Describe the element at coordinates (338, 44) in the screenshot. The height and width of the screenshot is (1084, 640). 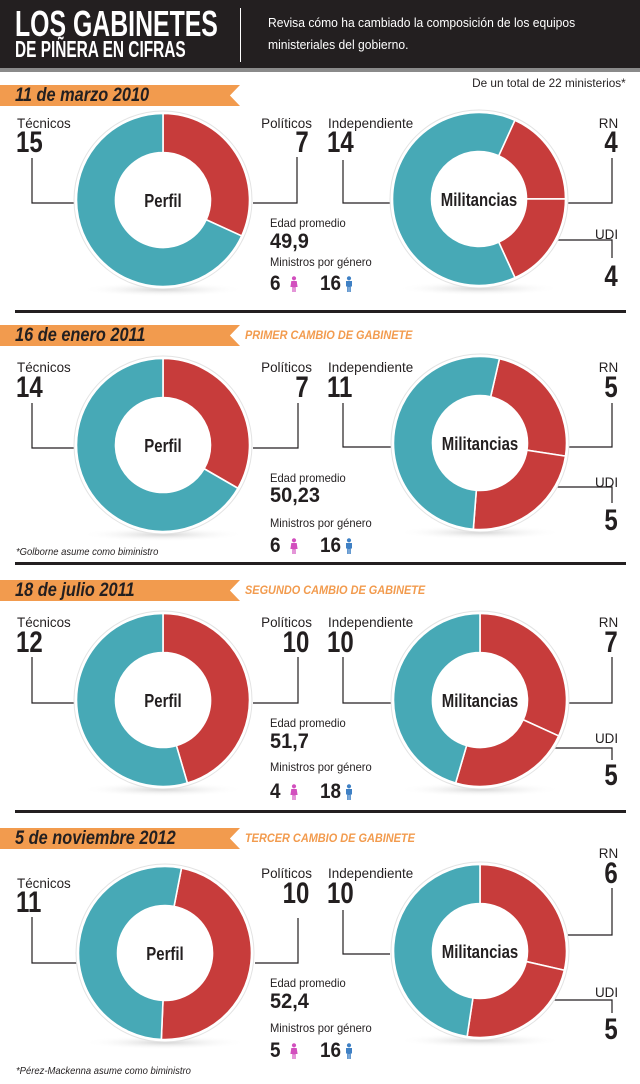
I see `description-line-2: ministeriales del gobierno.` at that location.